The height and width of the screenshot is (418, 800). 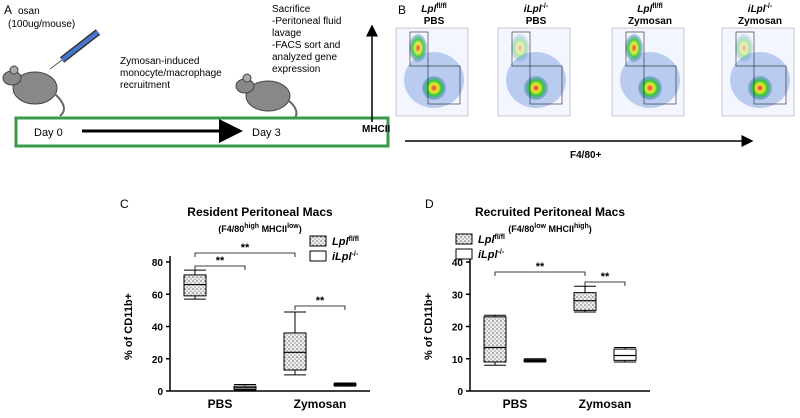 What do you see at coordinates (48, 133) in the screenshot?
I see `day-label: Day 0` at bounding box center [48, 133].